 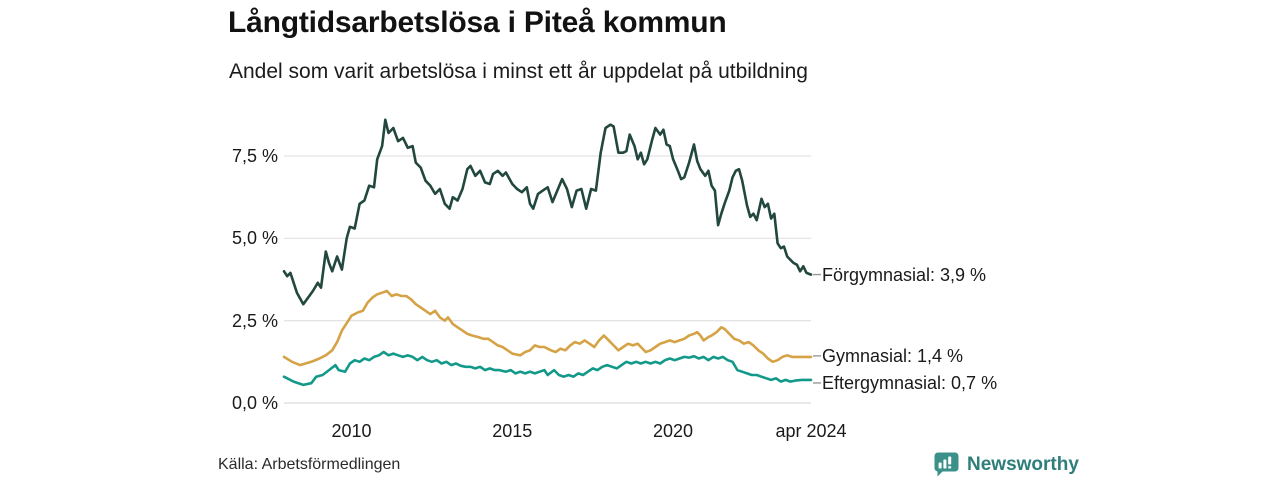 I want to click on series-line-eftergymnasial, so click(x=547, y=368).